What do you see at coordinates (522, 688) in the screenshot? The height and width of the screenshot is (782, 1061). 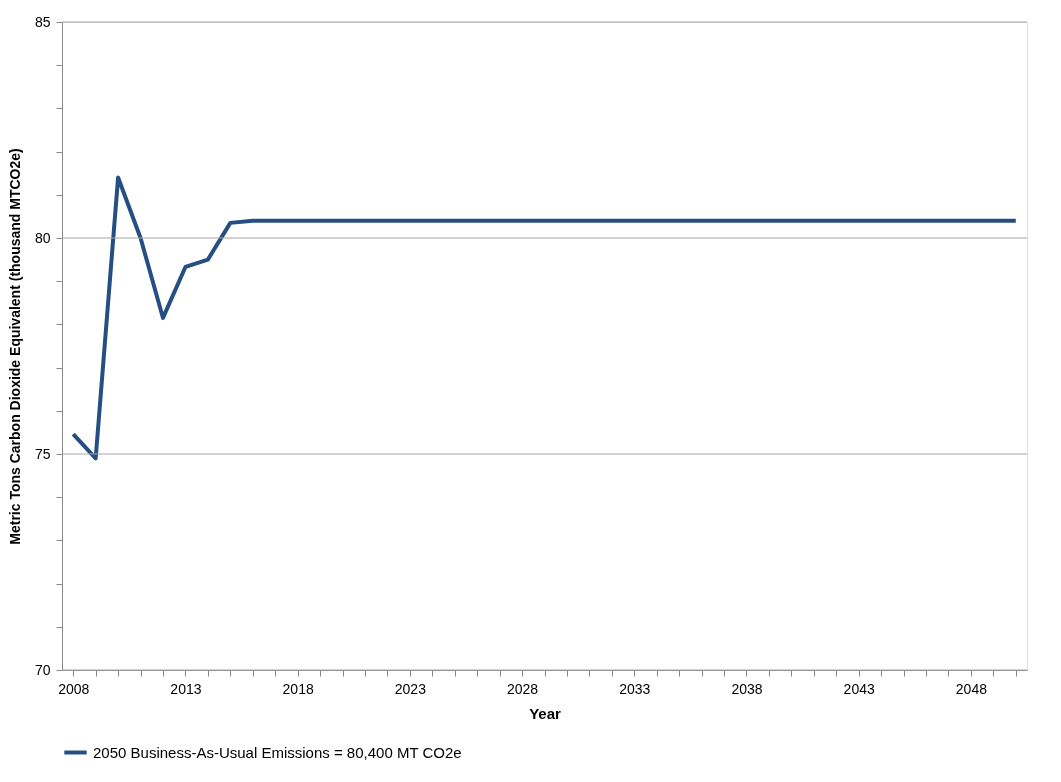 I see `x-tick-label: 2028` at bounding box center [522, 688].